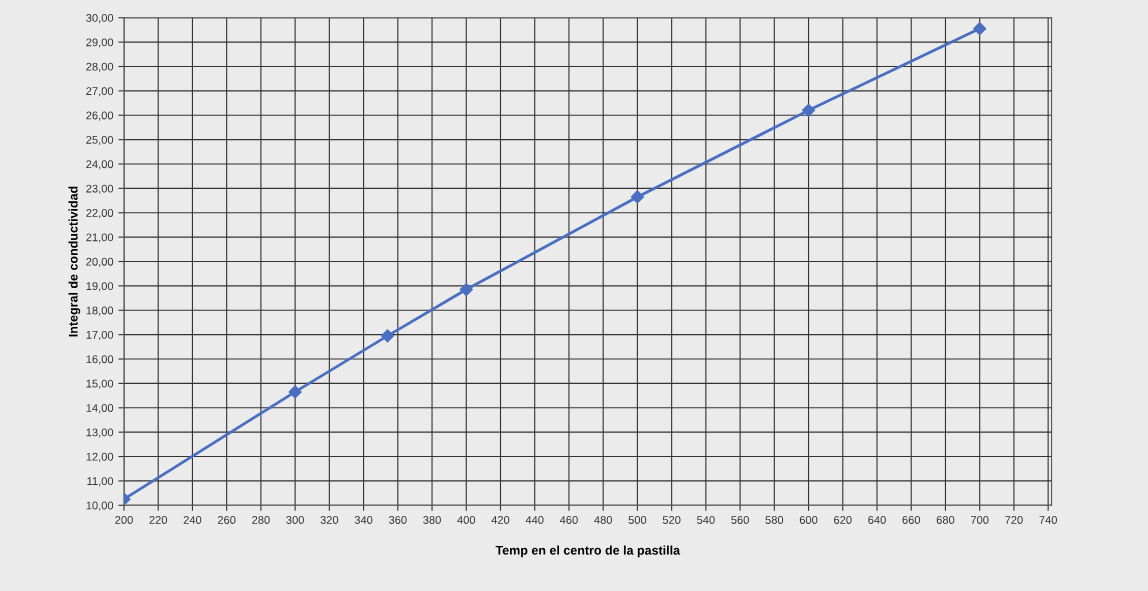 The width and height of the screenshot is (1148, 591). I want to click on x-tick-label: 680, so click(945, 520).